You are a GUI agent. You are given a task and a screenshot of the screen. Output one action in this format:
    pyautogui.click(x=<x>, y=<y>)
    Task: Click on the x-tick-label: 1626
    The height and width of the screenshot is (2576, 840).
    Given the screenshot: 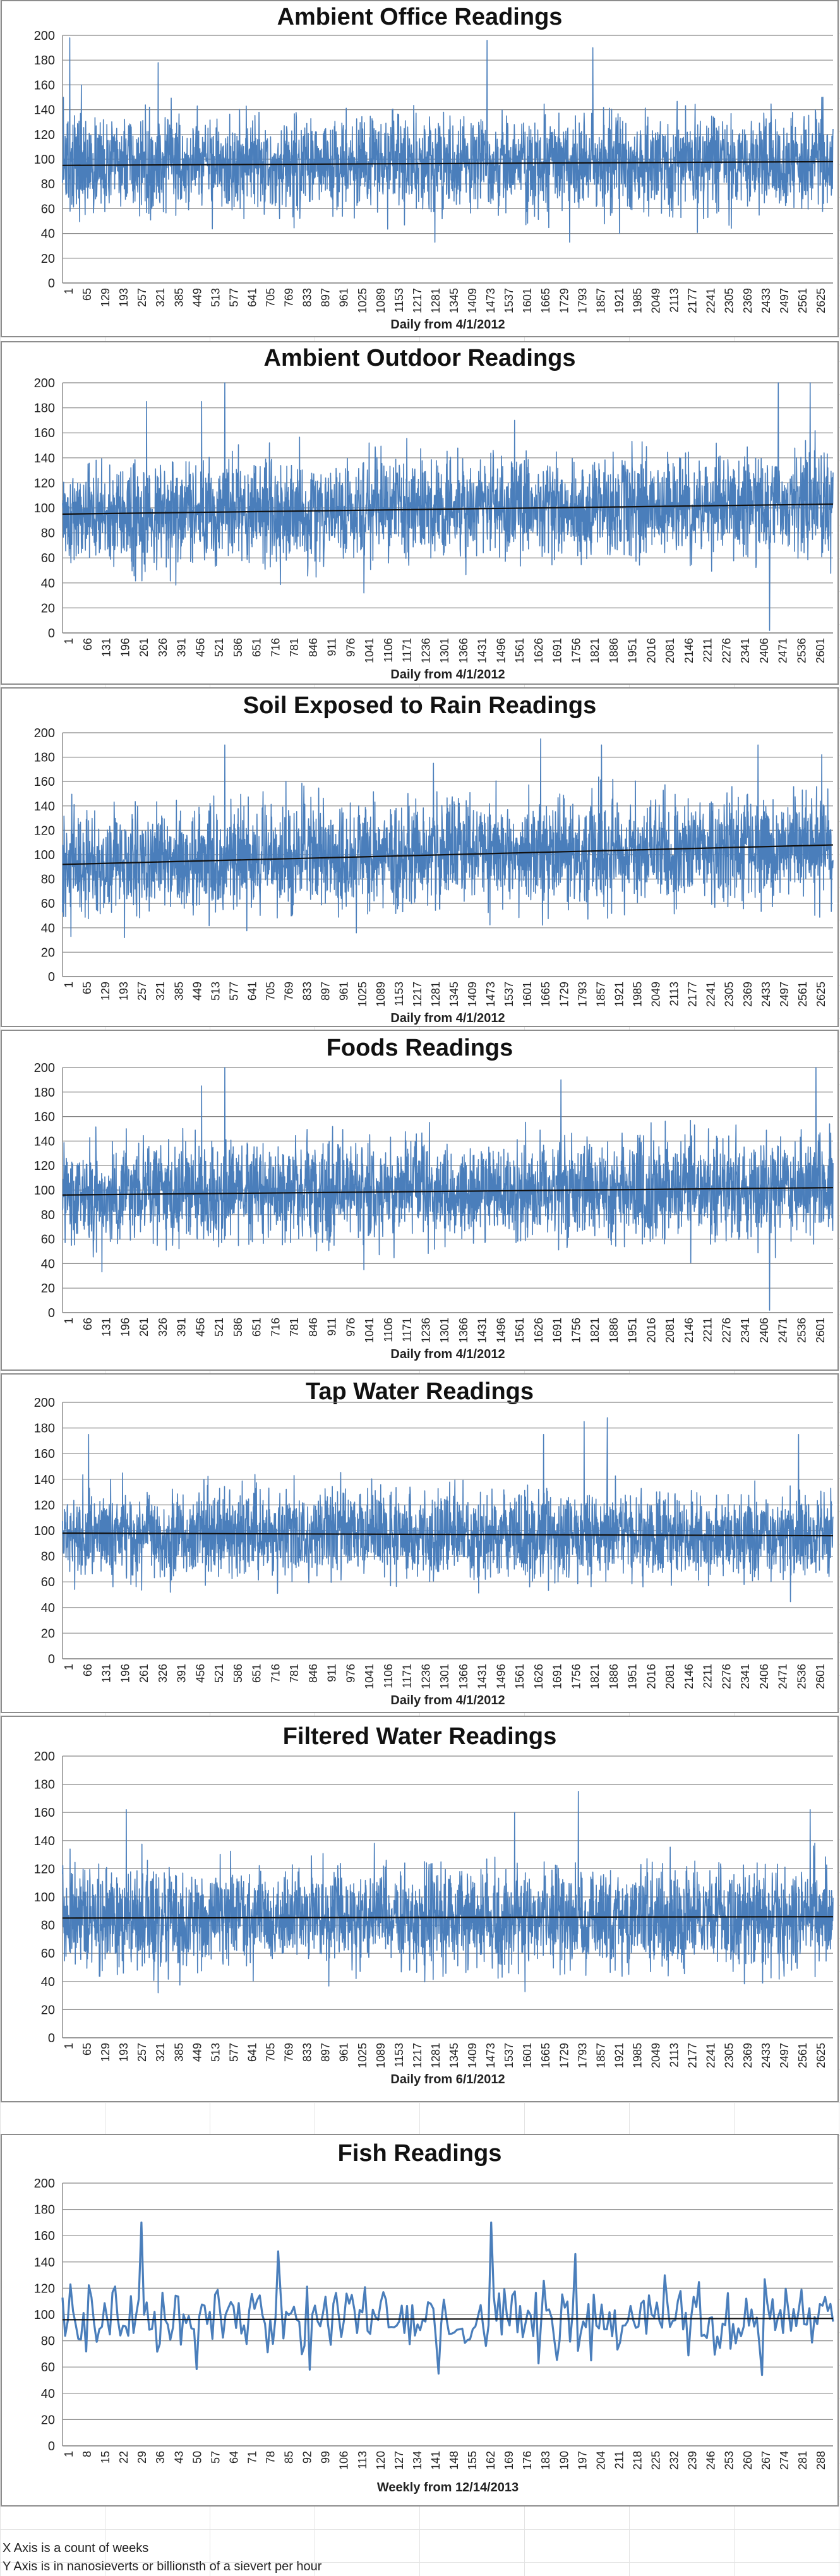 What is the action you would take?
    pyautogui.click(x=538, y=650)
    